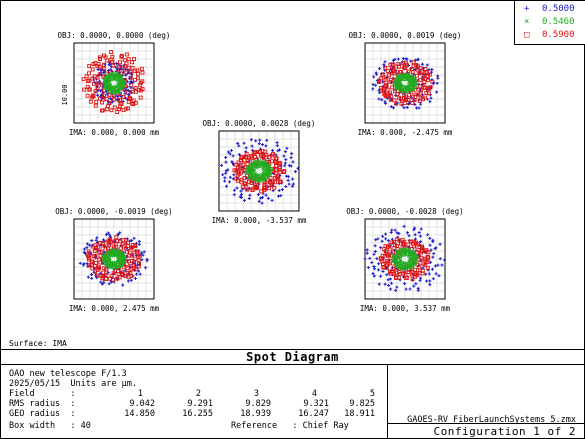  I want to click on geo-value: 16.247, so click(313, 414).